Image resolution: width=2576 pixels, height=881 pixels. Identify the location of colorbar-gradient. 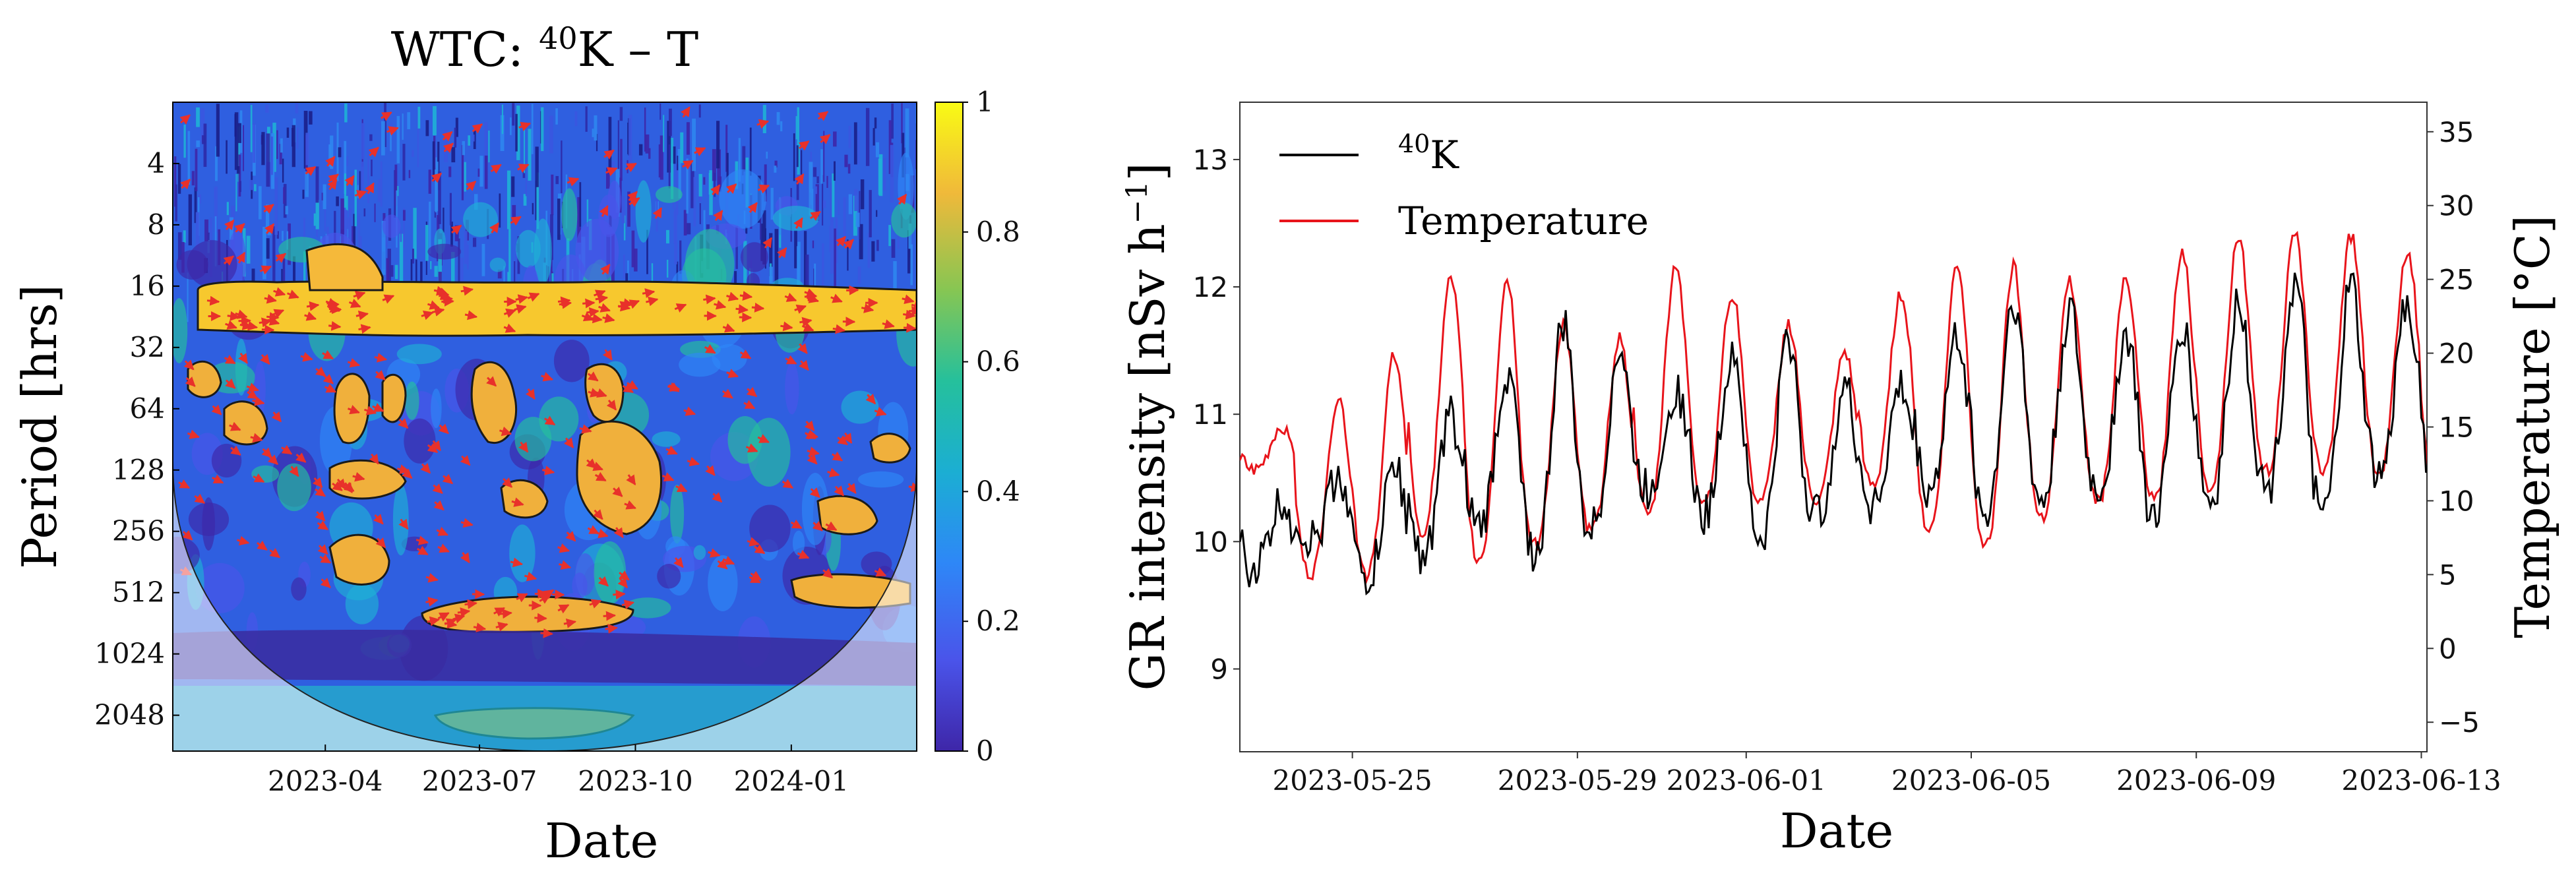
(949, 427).